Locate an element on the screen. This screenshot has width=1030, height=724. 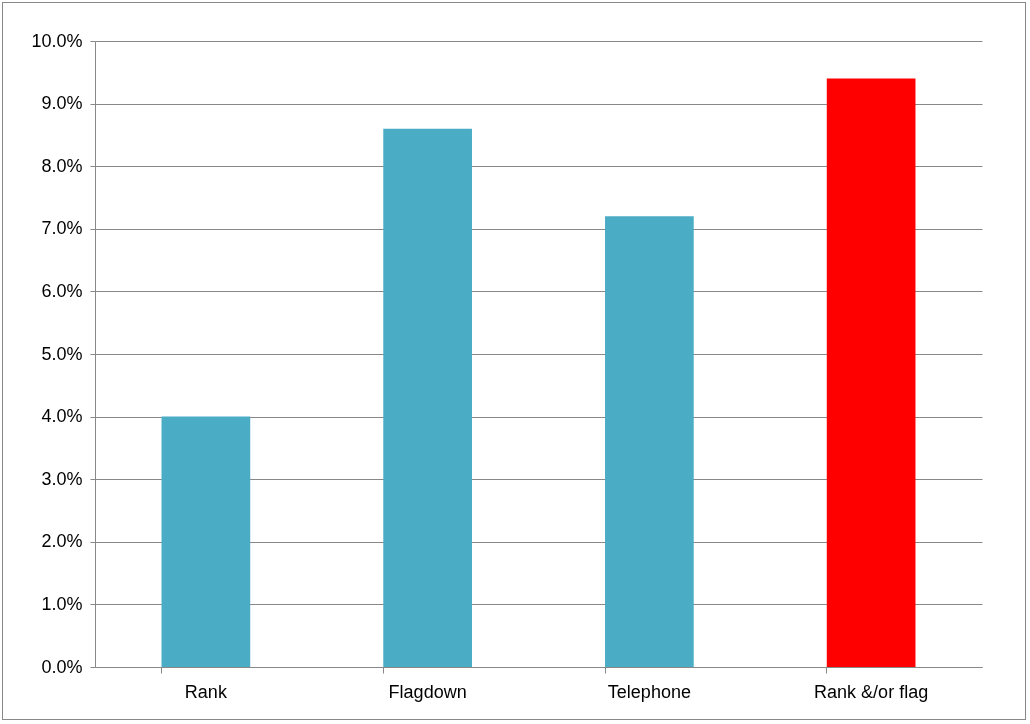
x-tick-label: Rank &/or flag is located at coordinates (871, 691).